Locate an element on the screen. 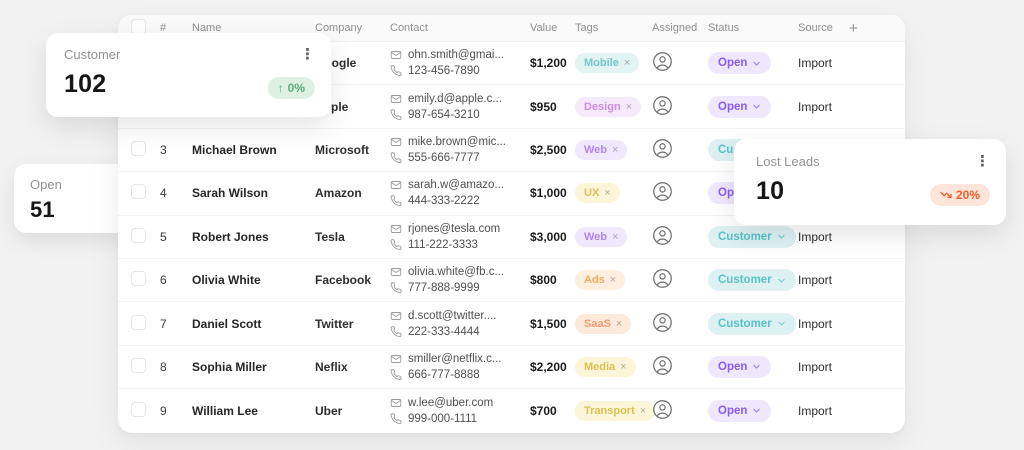 The height and width of the screenshot is (450, 1024). column-header-contact: Contact is located at coordinates (409, 28).